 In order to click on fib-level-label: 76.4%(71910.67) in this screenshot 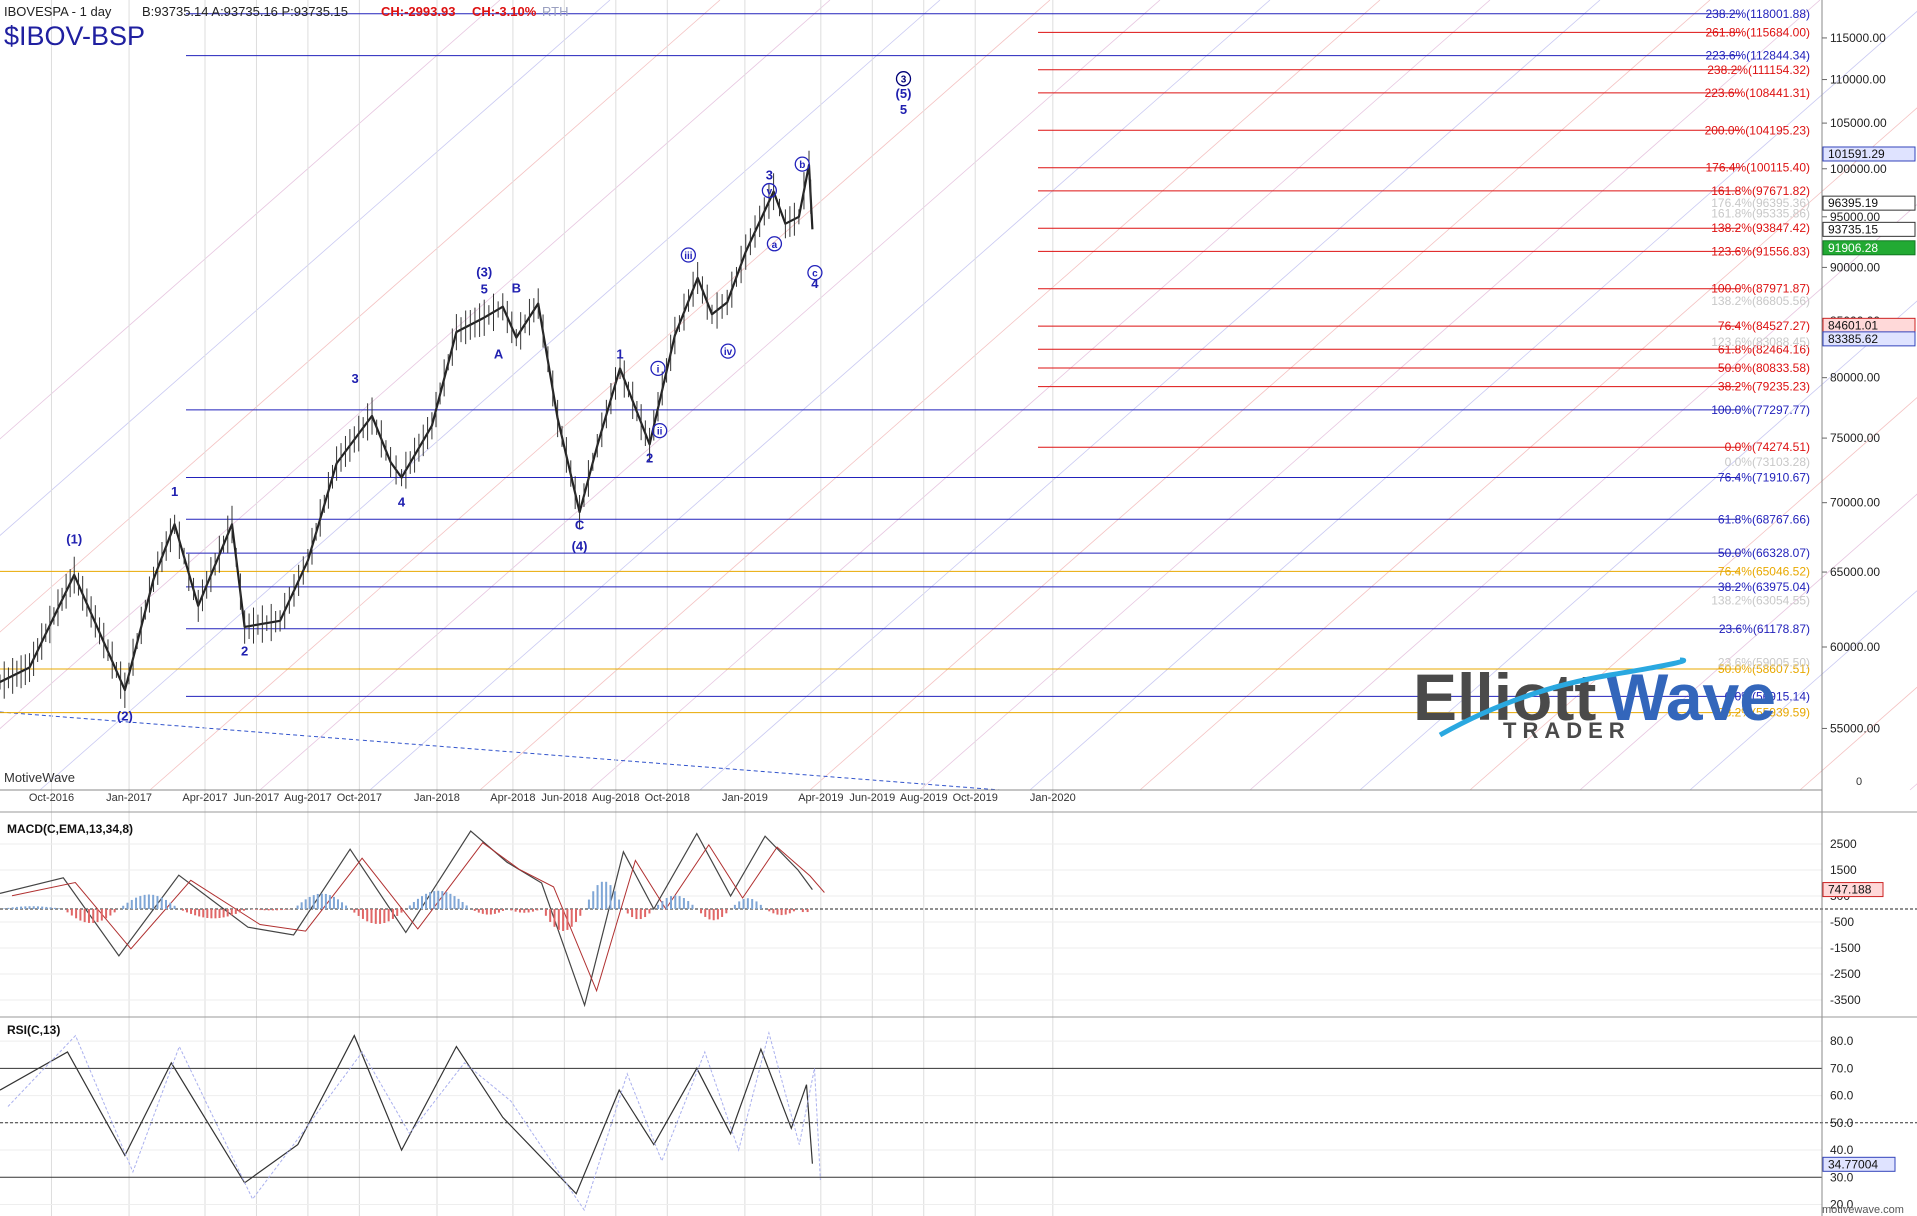, I will do `click(1764, 477)`.